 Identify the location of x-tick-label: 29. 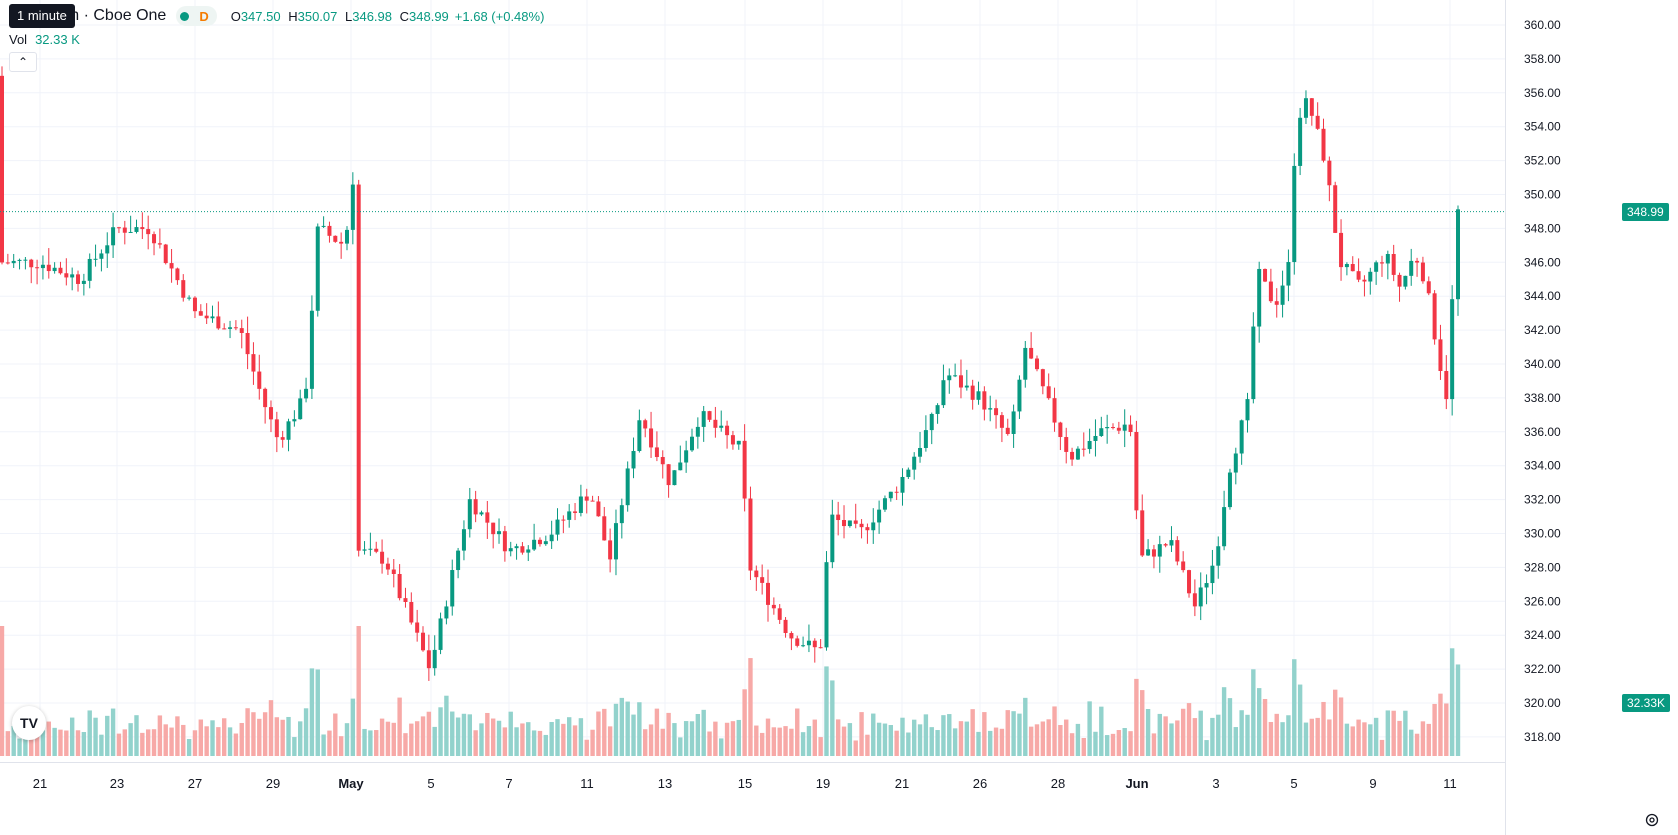
(273, 783).